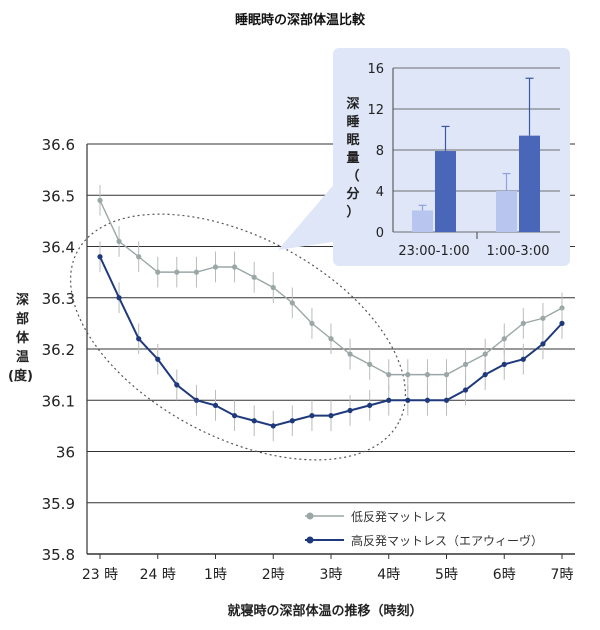 This screenshot has width=600, height=630. What do you see at coordinates (22, 357) in the screenshot?
I see `y-axis-label-char: 温` at bounding box center [22, 357].